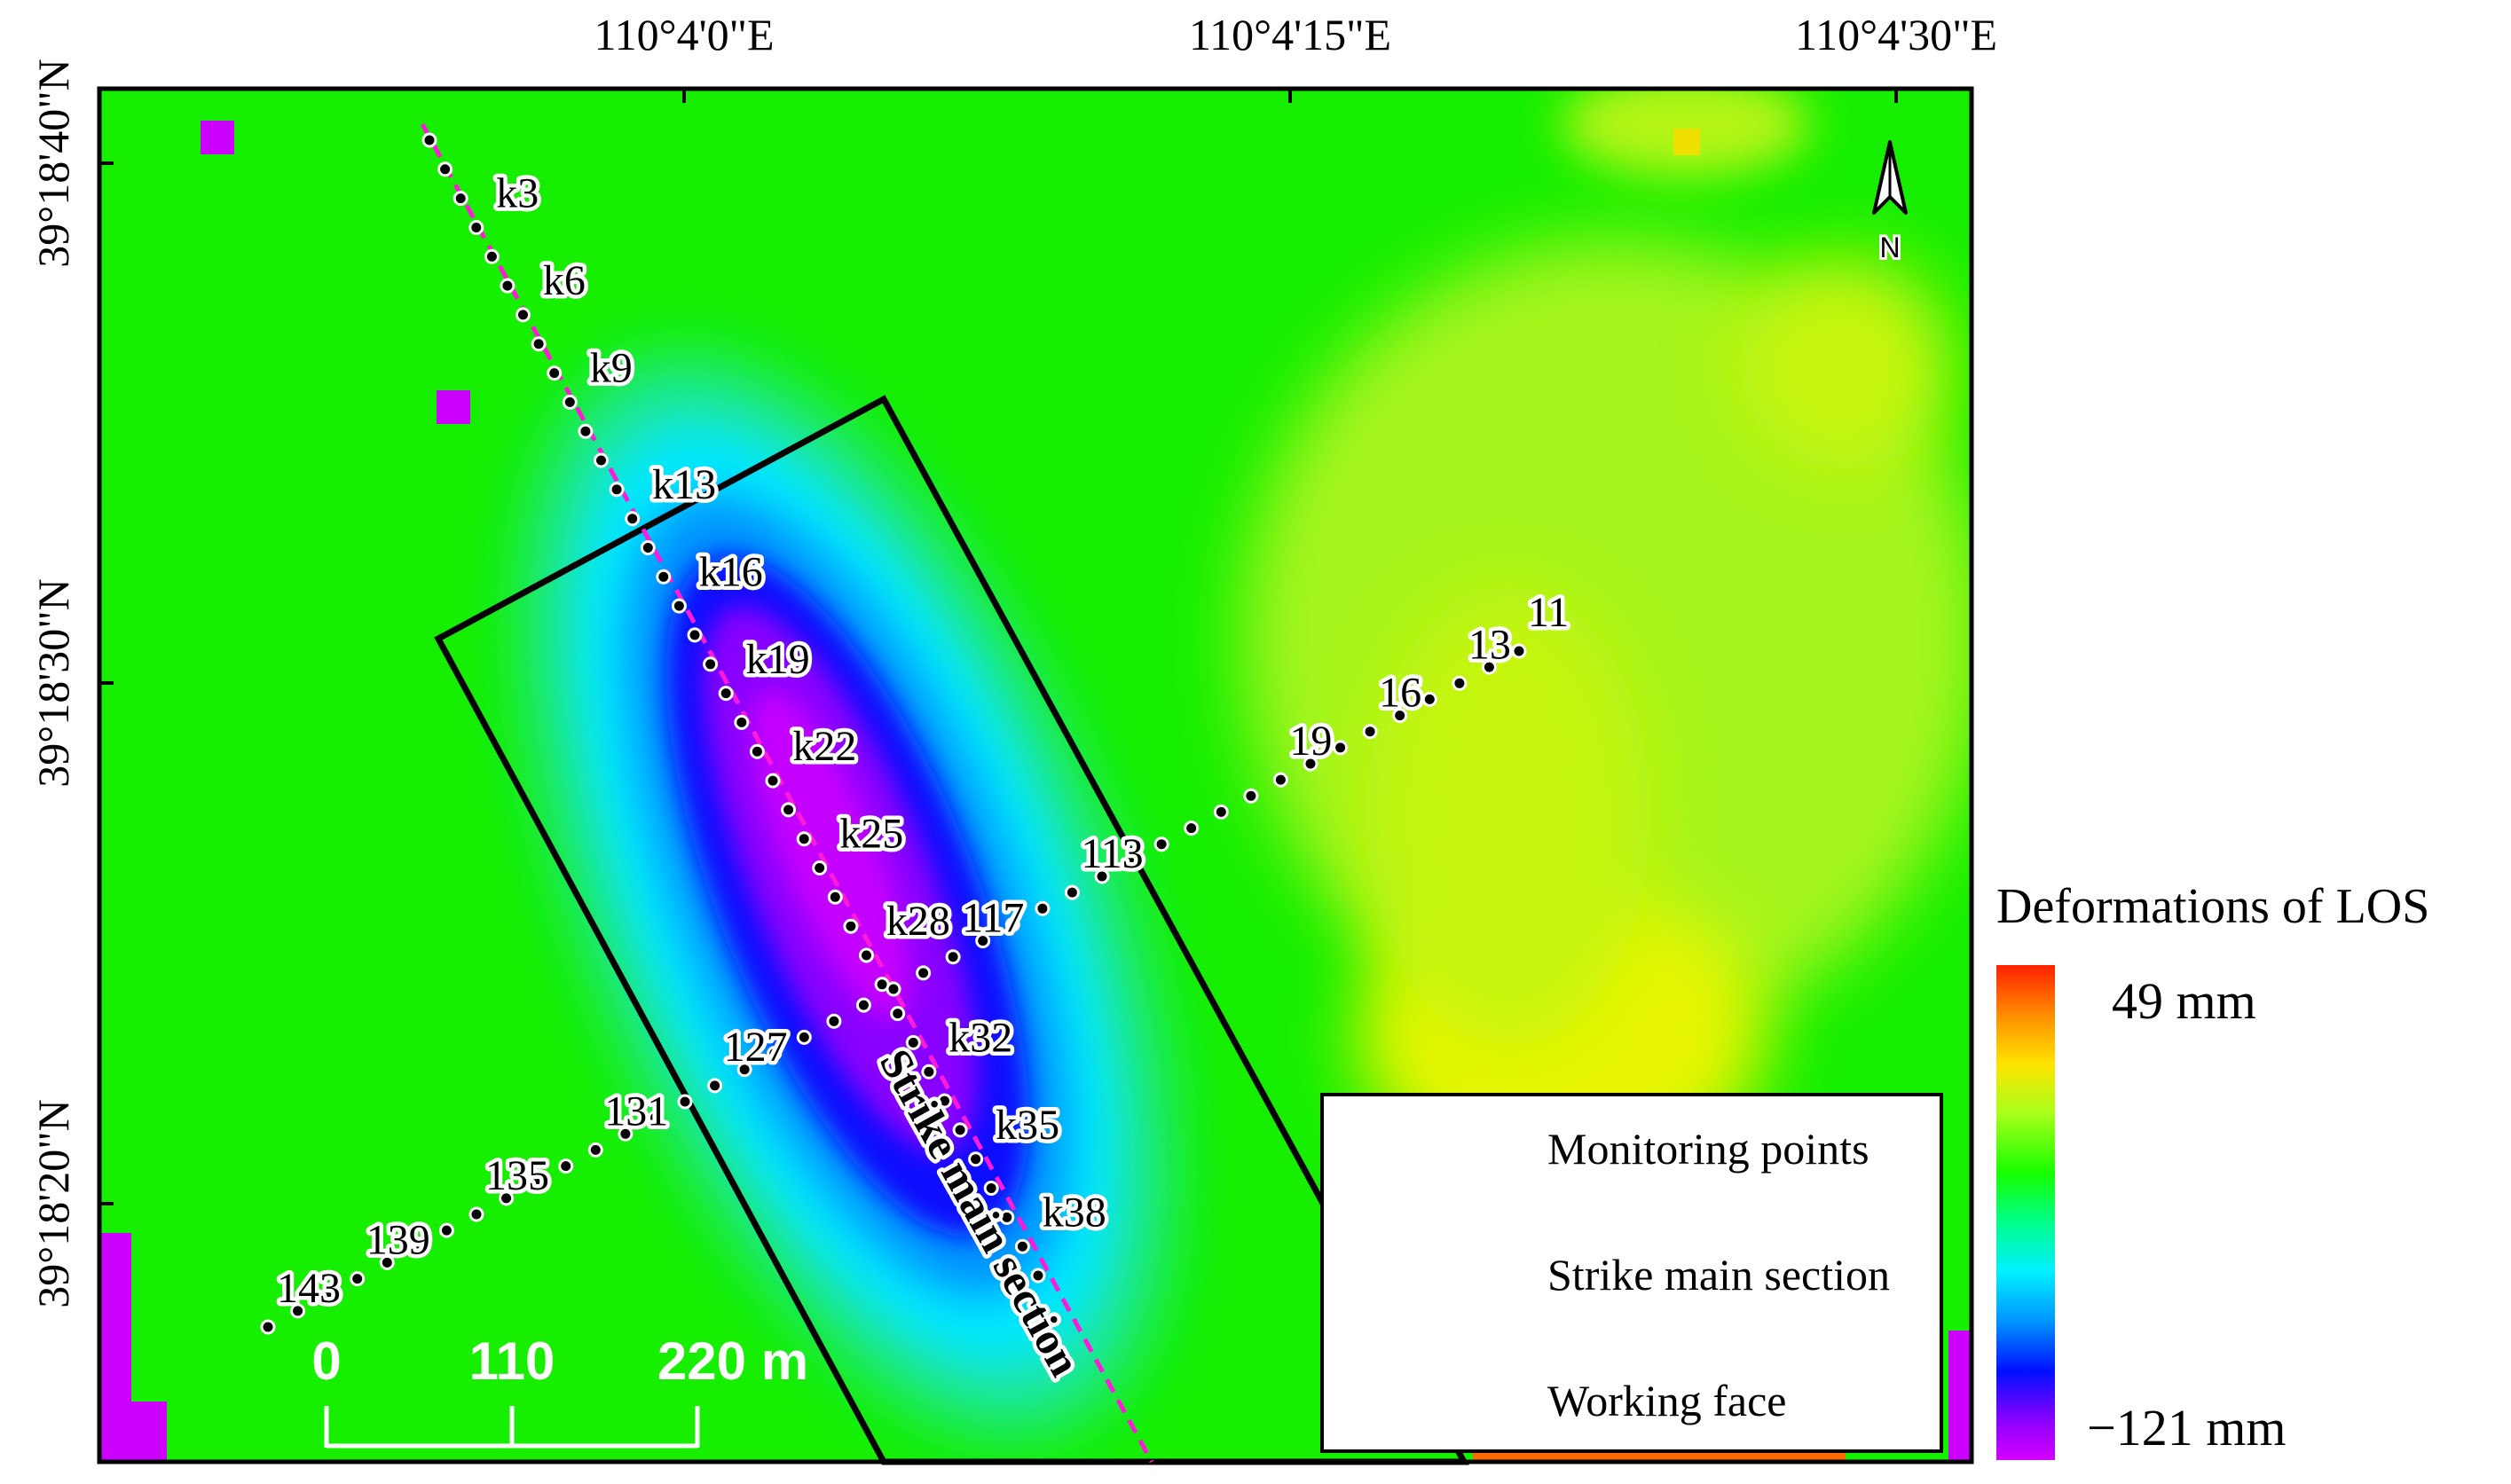 The height and width of the screenshot is (1484, 2511). Describe the element at coordinates (1889, 247) in the screenshot. I see `north-label: N` at that location.